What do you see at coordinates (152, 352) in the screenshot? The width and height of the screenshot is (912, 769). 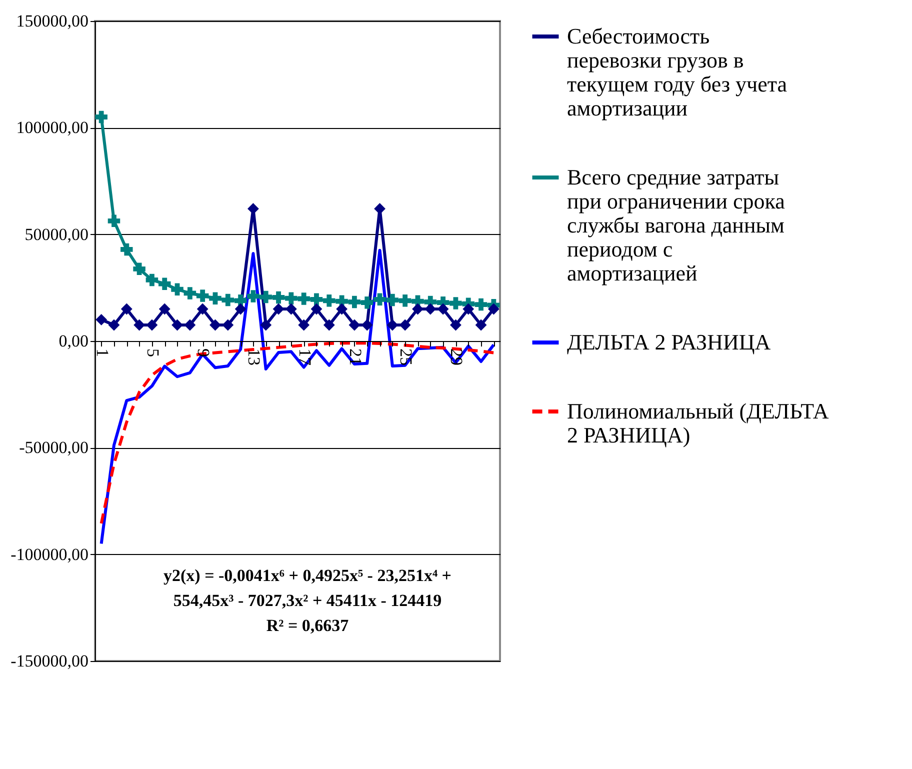 I see `x-tick-label: 5` at bounding box center [152, 352].